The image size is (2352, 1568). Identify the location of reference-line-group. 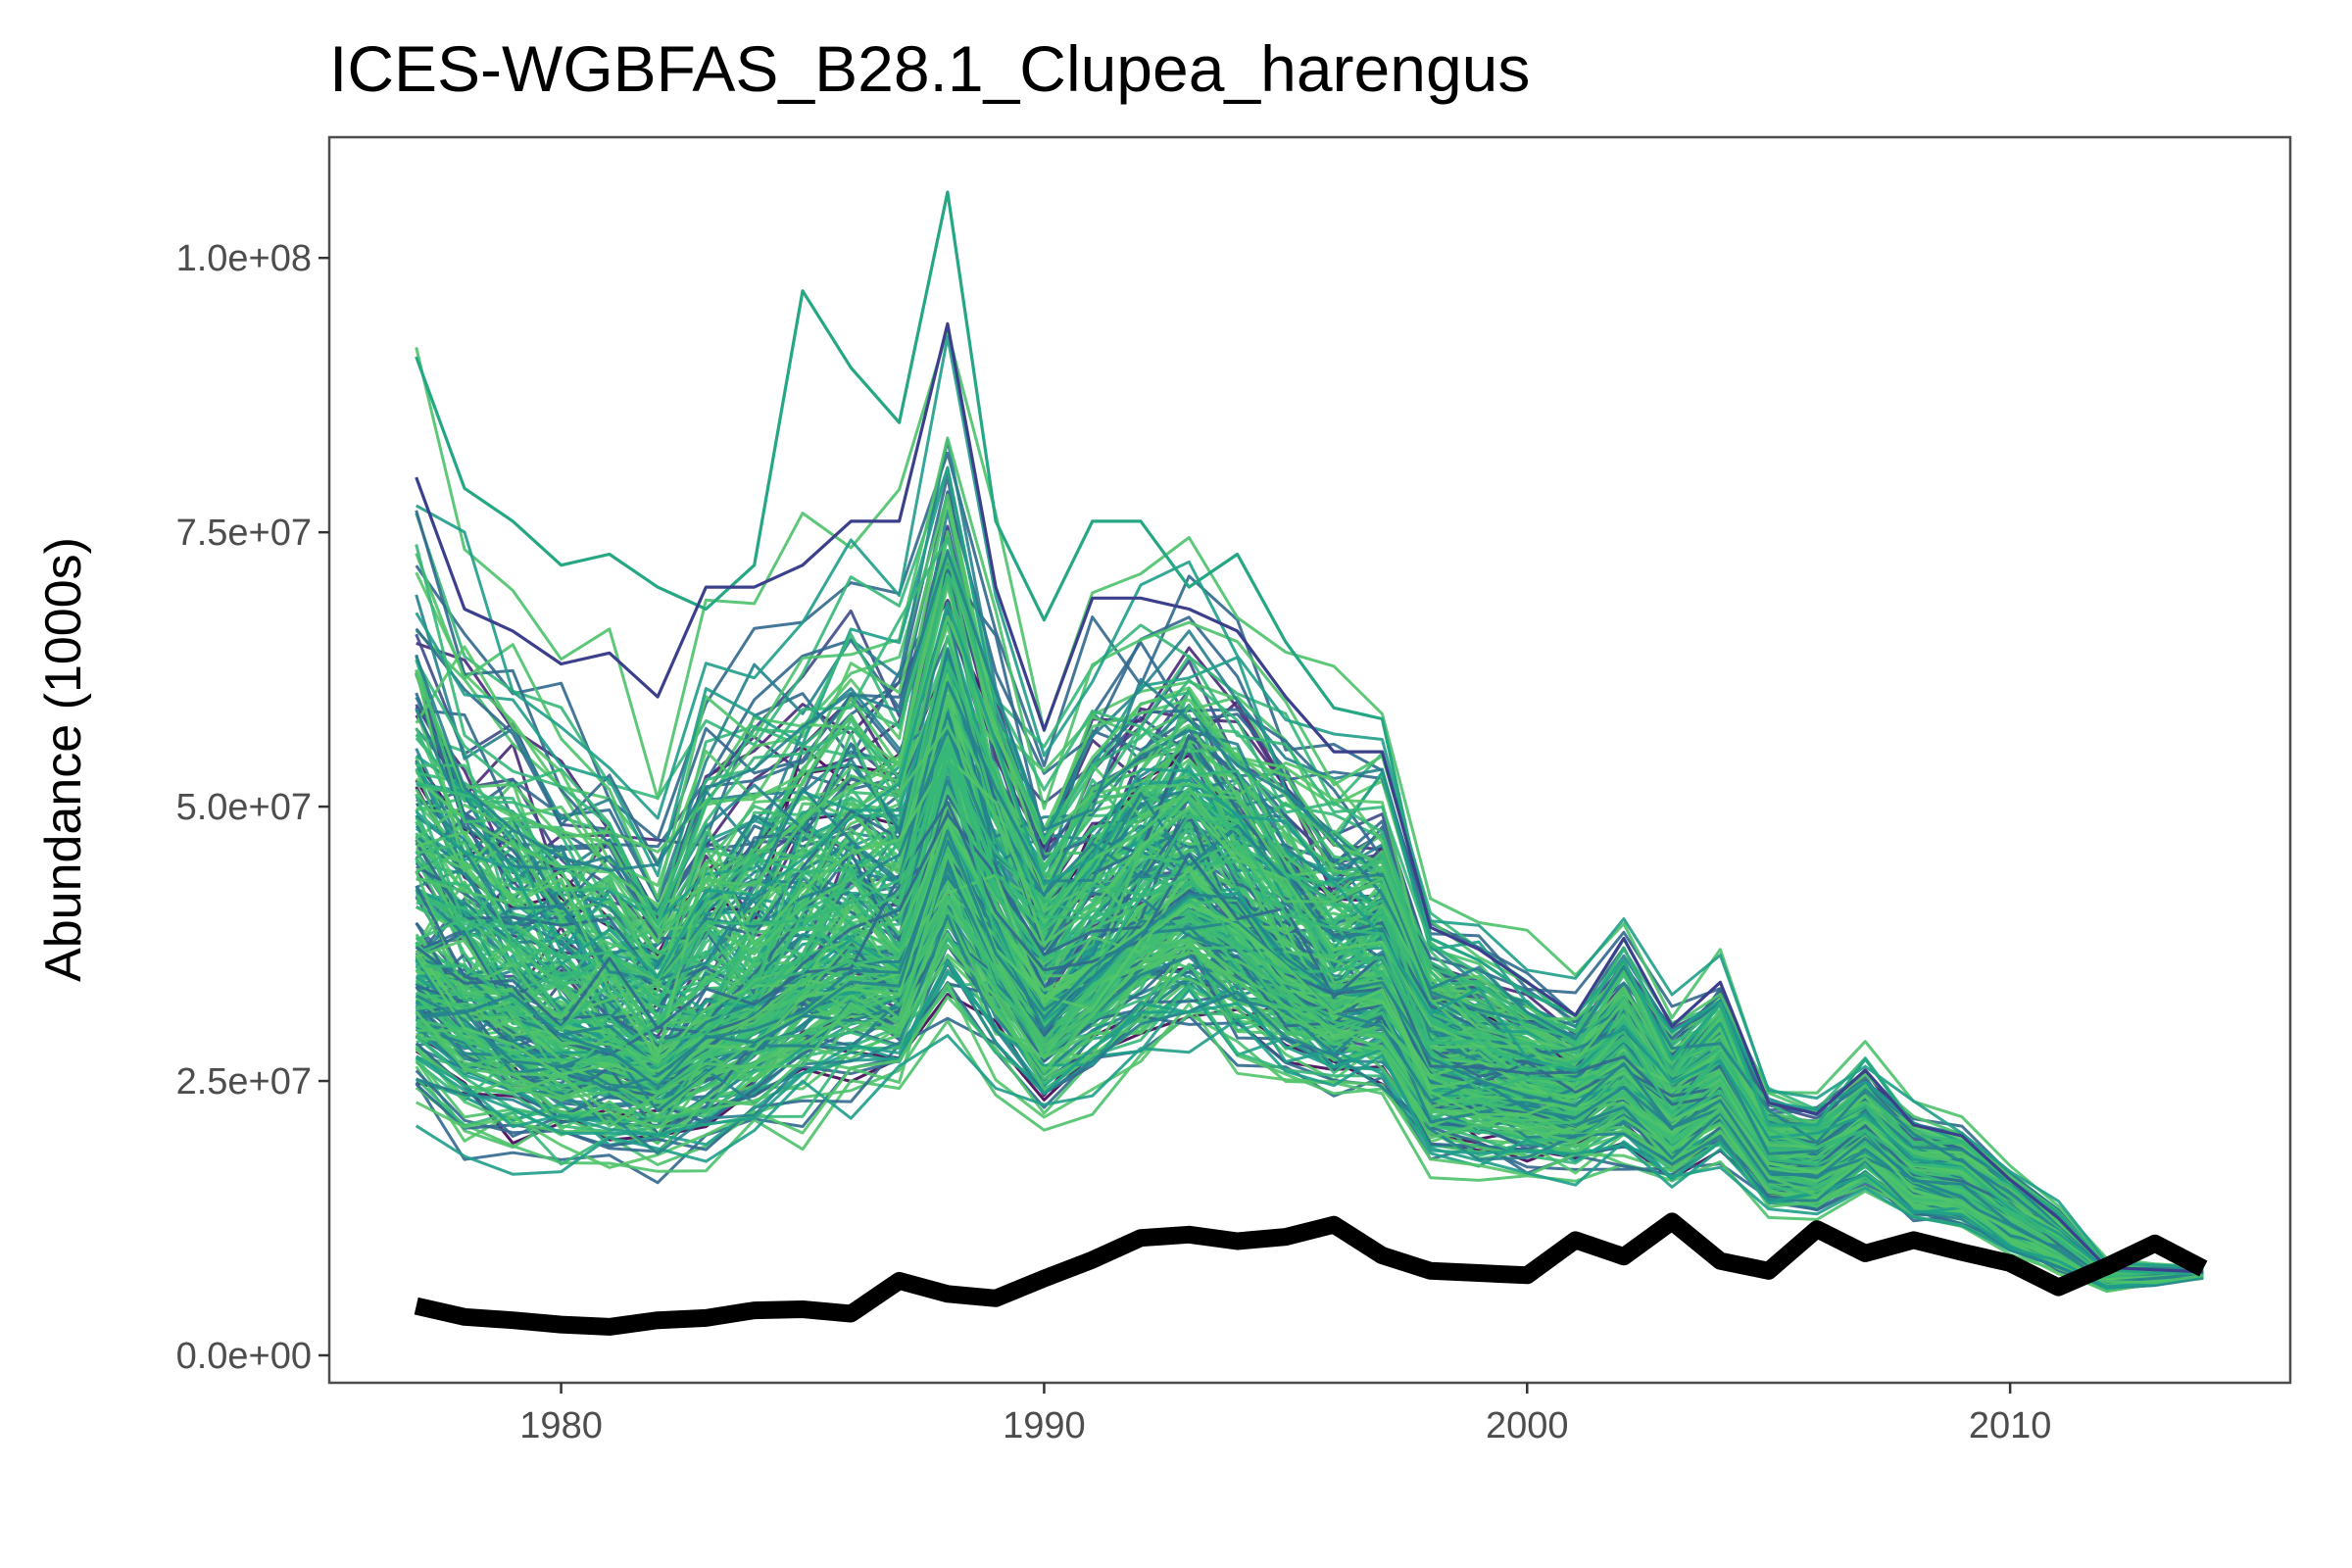
(1311, 1274).